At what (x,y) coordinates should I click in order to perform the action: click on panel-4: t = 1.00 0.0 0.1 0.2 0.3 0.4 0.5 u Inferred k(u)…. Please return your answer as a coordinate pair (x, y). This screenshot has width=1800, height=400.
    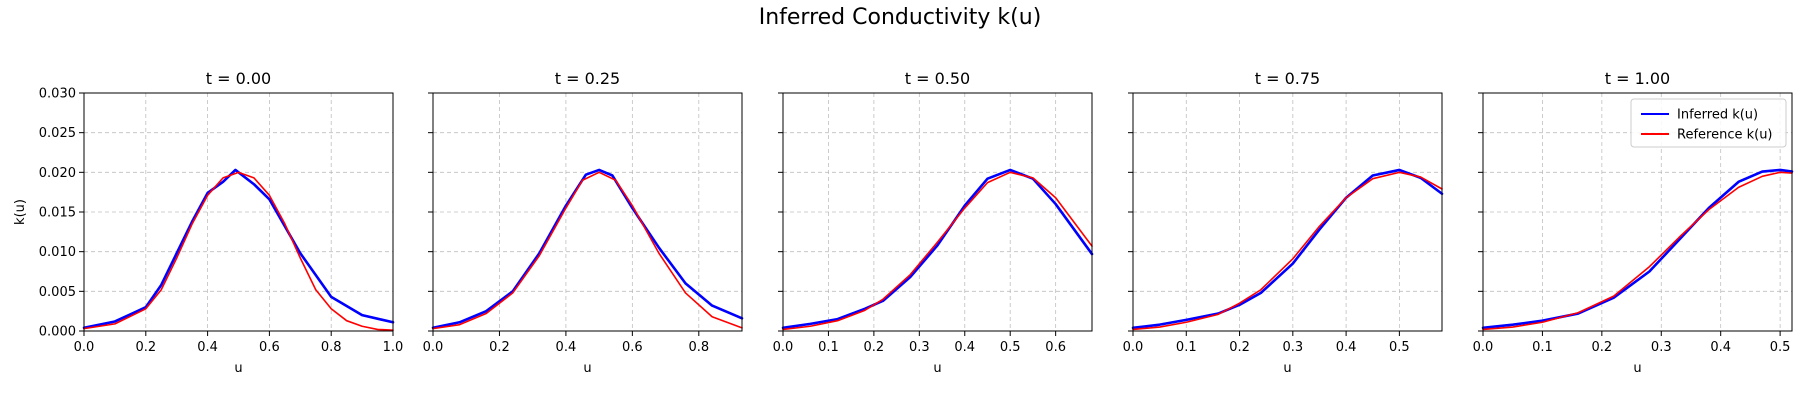
    Looking at the image, I should click on (1633, 222).